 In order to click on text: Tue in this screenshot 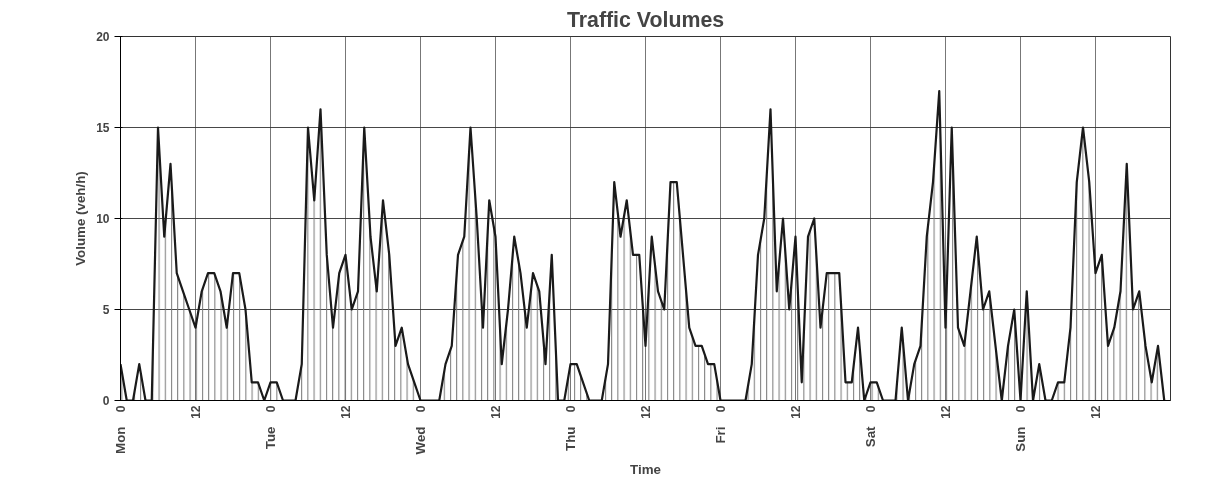, I will do `click(270, 438)`.